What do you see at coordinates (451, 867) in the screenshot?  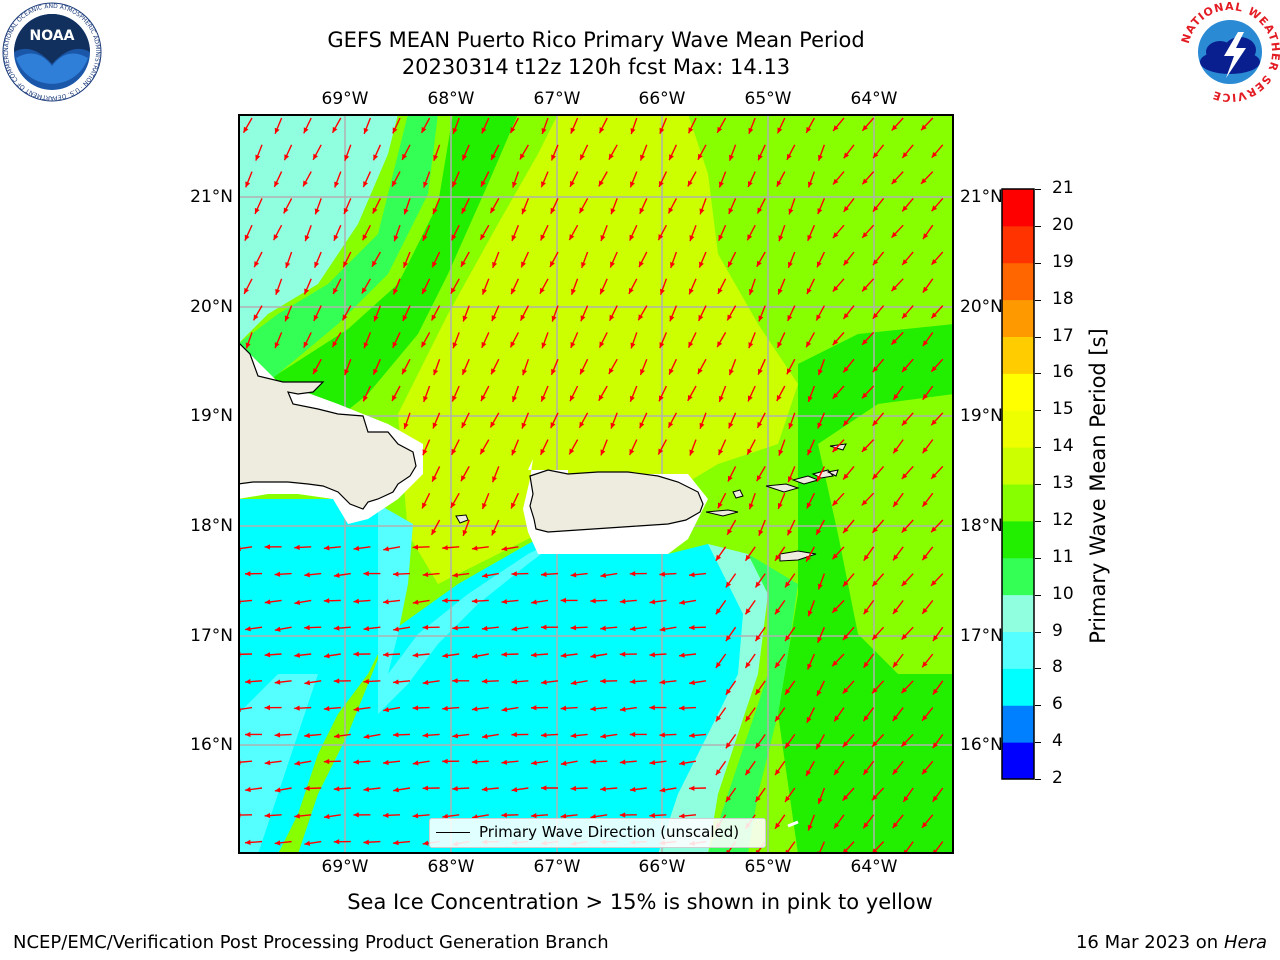 I see `lon-label-bottom: 68°W` at bounding box center [451, 867].